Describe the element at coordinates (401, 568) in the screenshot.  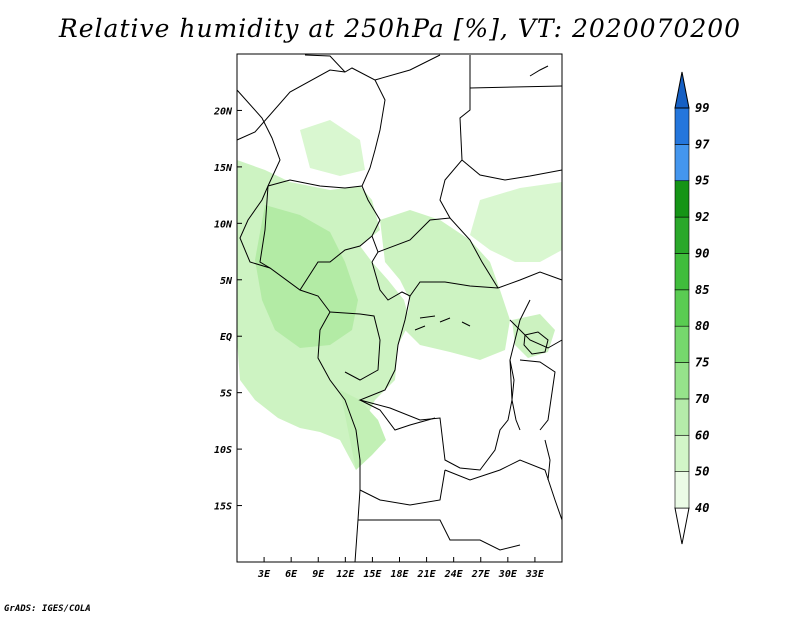
I see `longitude-axis: 3E 6E 9E 12E 15E 18E 21E 24E 27E 30E 33E` at that location.